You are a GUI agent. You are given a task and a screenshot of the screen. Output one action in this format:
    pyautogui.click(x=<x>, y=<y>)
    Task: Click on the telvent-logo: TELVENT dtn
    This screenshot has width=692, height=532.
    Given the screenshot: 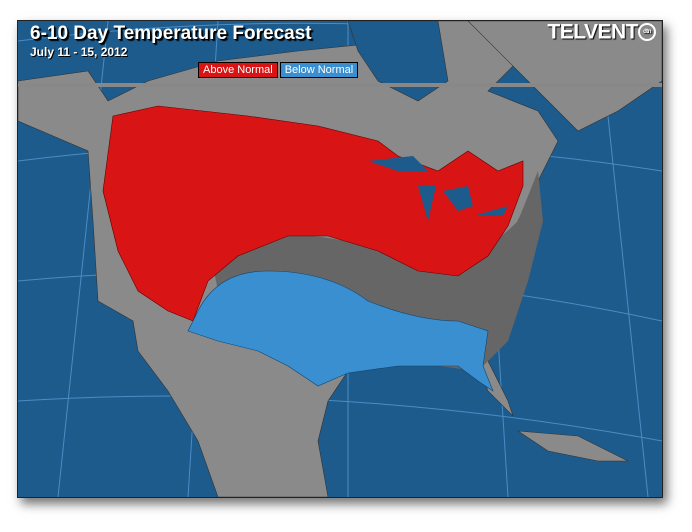 What is the action you would take?
    pyautogui.click(x=601, y=32)
    